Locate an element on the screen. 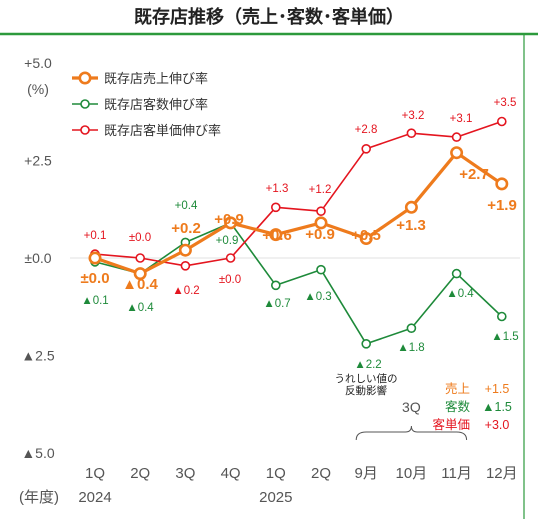 The height and width of the screenshot is (519, 538). data-label-customers: ▲0.1 is located at coordinates (94, 301).